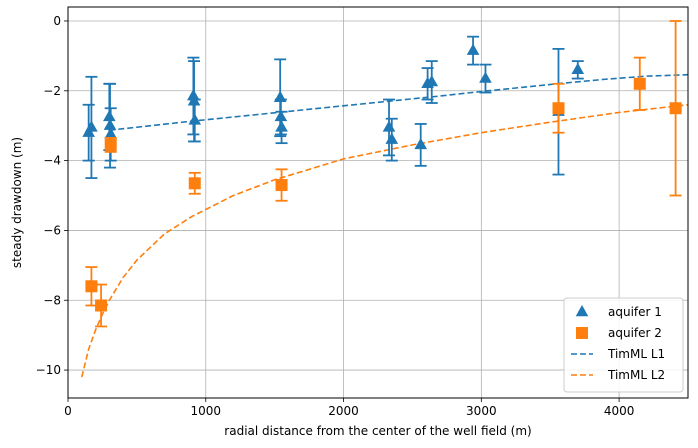 Image resolution: width=698 pixels, height=448 pixels. I want to click on legend-label: TimML L2, so click(636, 375).